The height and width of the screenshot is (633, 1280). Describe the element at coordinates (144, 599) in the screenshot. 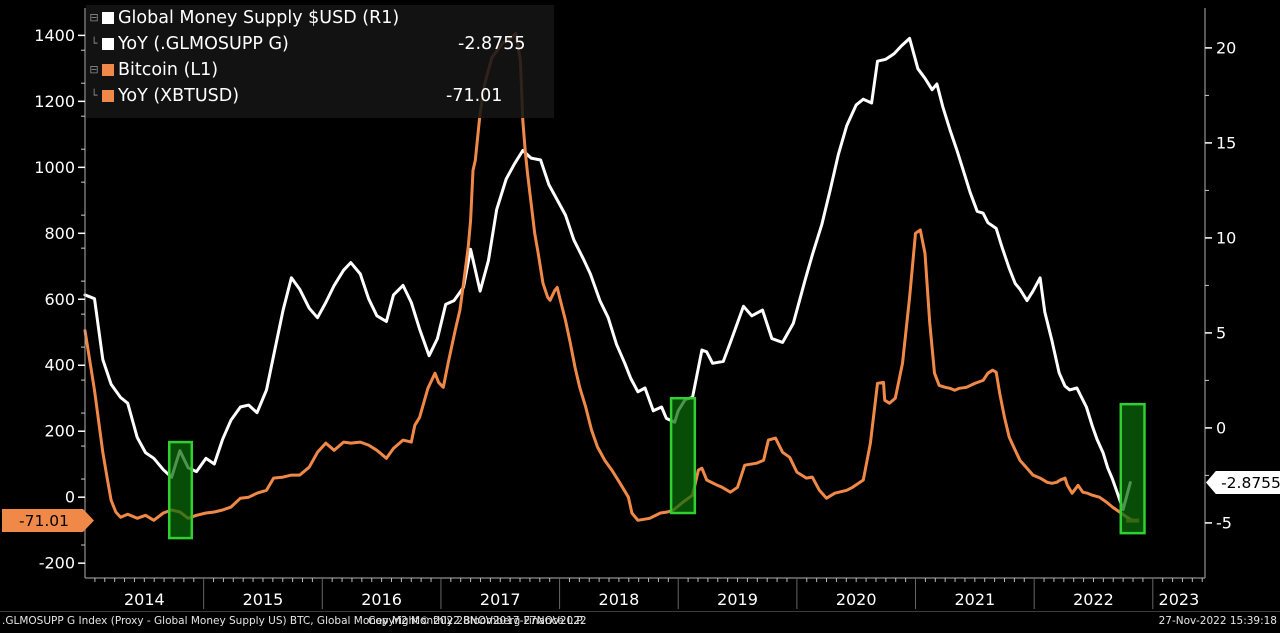

I see `x-year-label: 2014` at that location.